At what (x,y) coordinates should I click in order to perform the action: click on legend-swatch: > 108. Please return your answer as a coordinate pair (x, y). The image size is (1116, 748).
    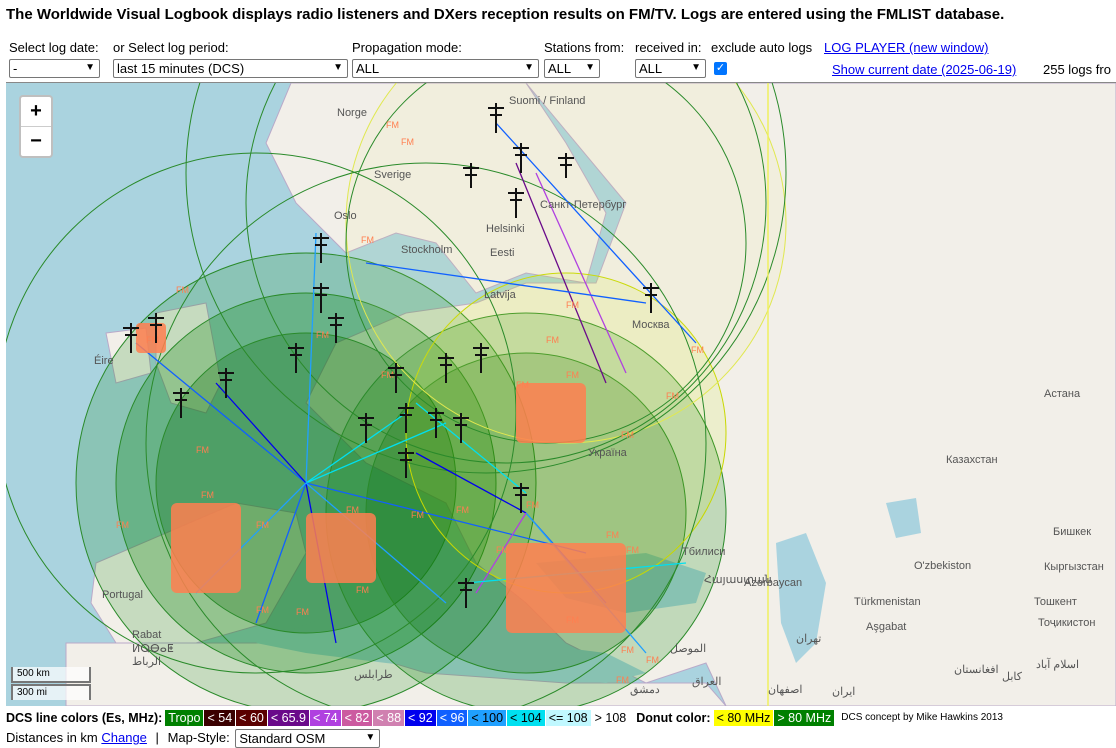
    Looking at the image, I should click on (610, 717).